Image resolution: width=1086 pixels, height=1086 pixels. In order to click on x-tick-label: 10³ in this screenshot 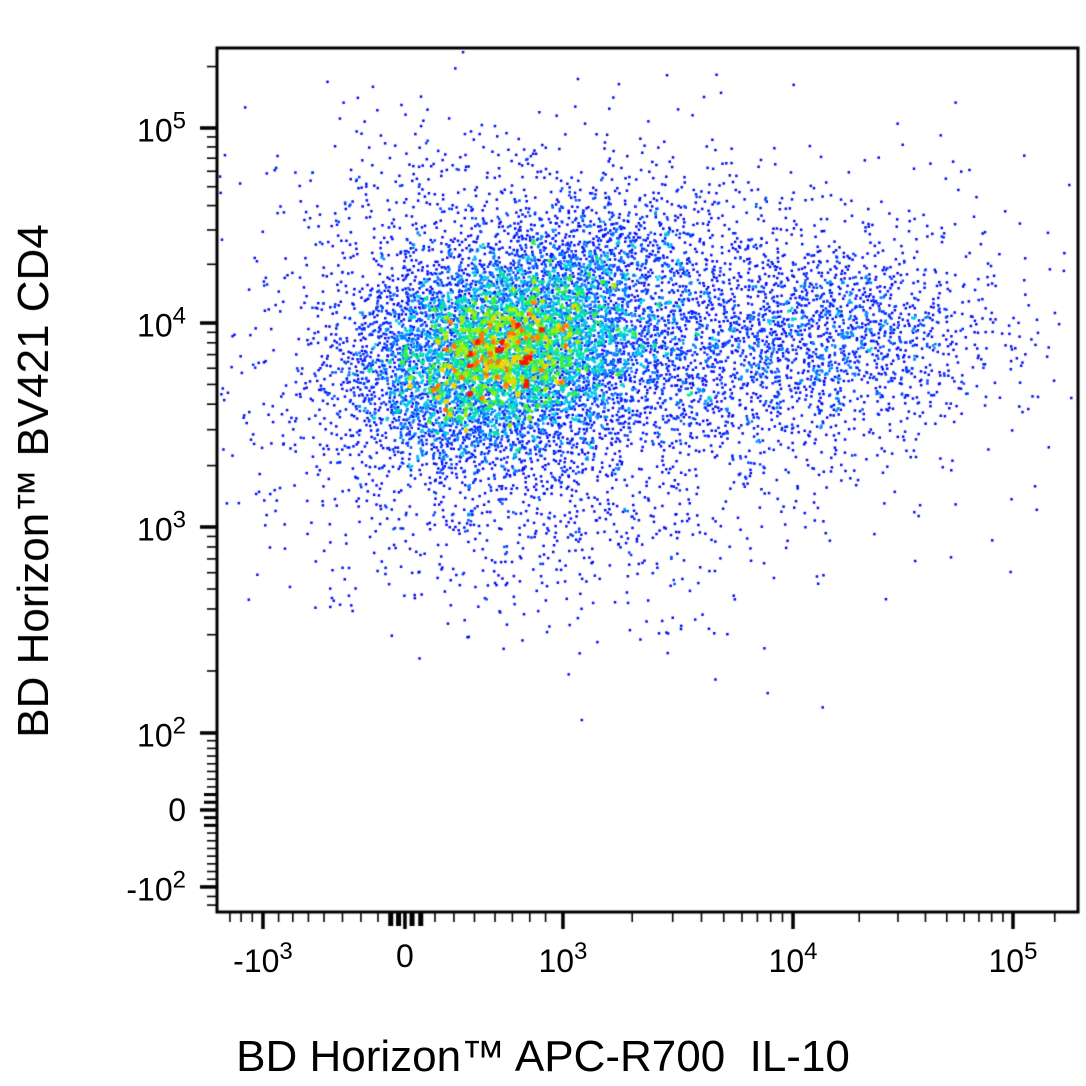, I will do `click(563, 958)`.